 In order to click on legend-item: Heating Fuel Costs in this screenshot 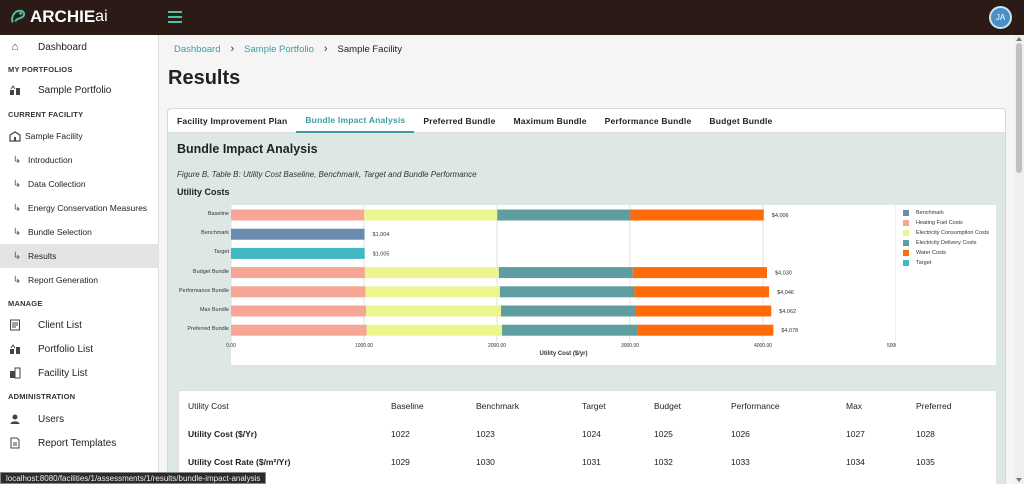, I will do `click(933, 223)`.